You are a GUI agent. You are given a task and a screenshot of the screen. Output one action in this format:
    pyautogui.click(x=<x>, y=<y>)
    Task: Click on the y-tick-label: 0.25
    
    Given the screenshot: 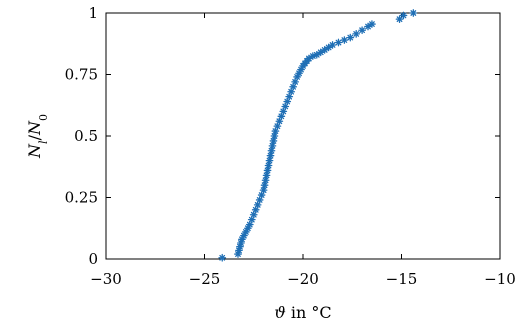 What is the action you would take?
    pyautogui.click(x=81, y=198)
    